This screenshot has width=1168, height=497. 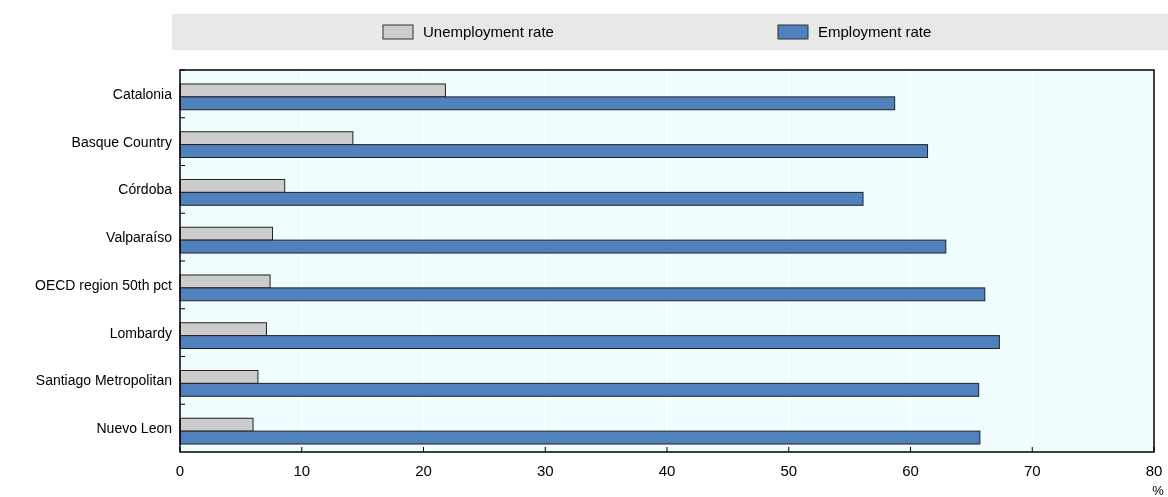 What do you see at coordinates (1154, 470) in the screenshot?
I see `x-tick-label: 80` at bounding box center [1154, 470].